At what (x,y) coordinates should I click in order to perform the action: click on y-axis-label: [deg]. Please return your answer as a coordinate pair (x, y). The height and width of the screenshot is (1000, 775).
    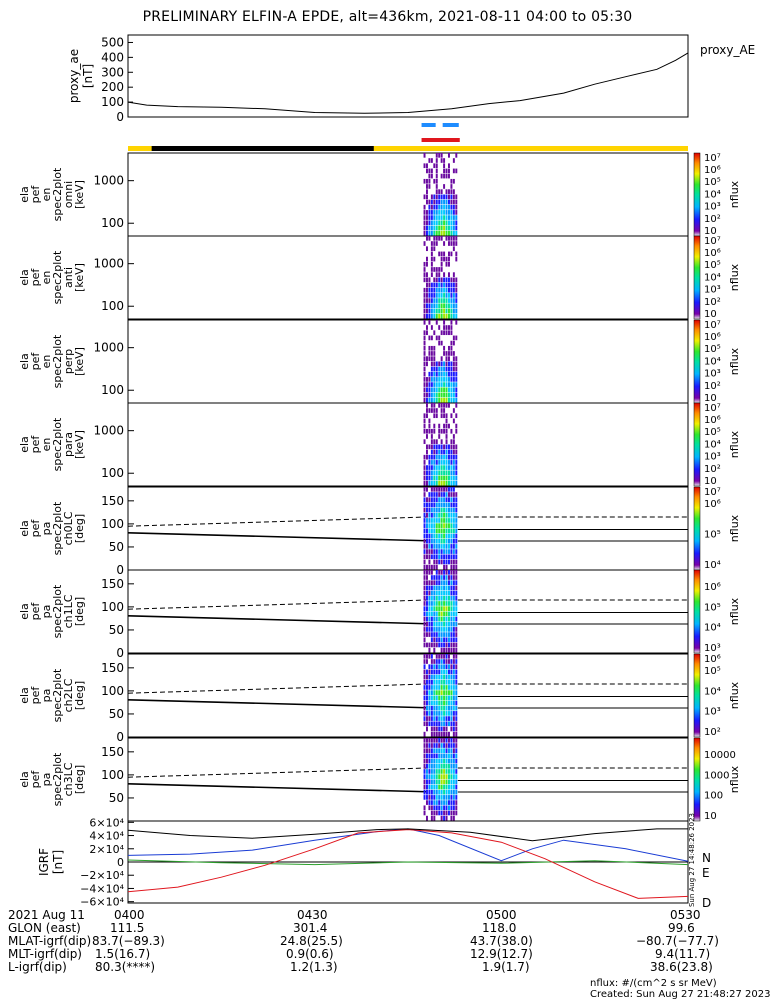
    Looking at the image, I should click on (79, 779).